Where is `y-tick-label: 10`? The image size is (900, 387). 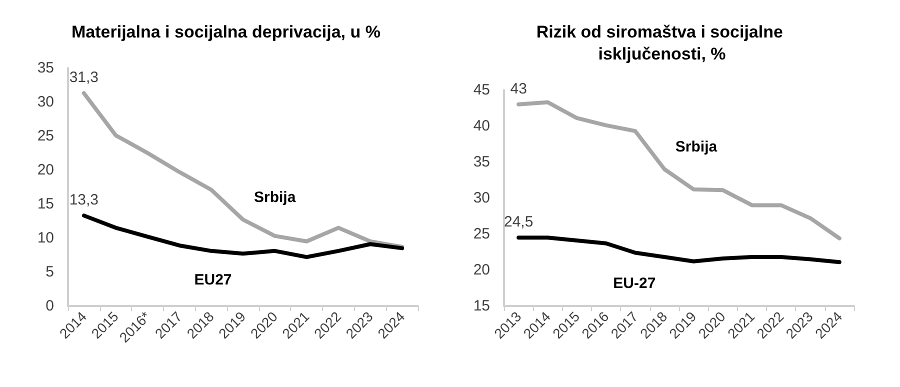
y-tick-label: 10 is located at coordinates (45, 238).